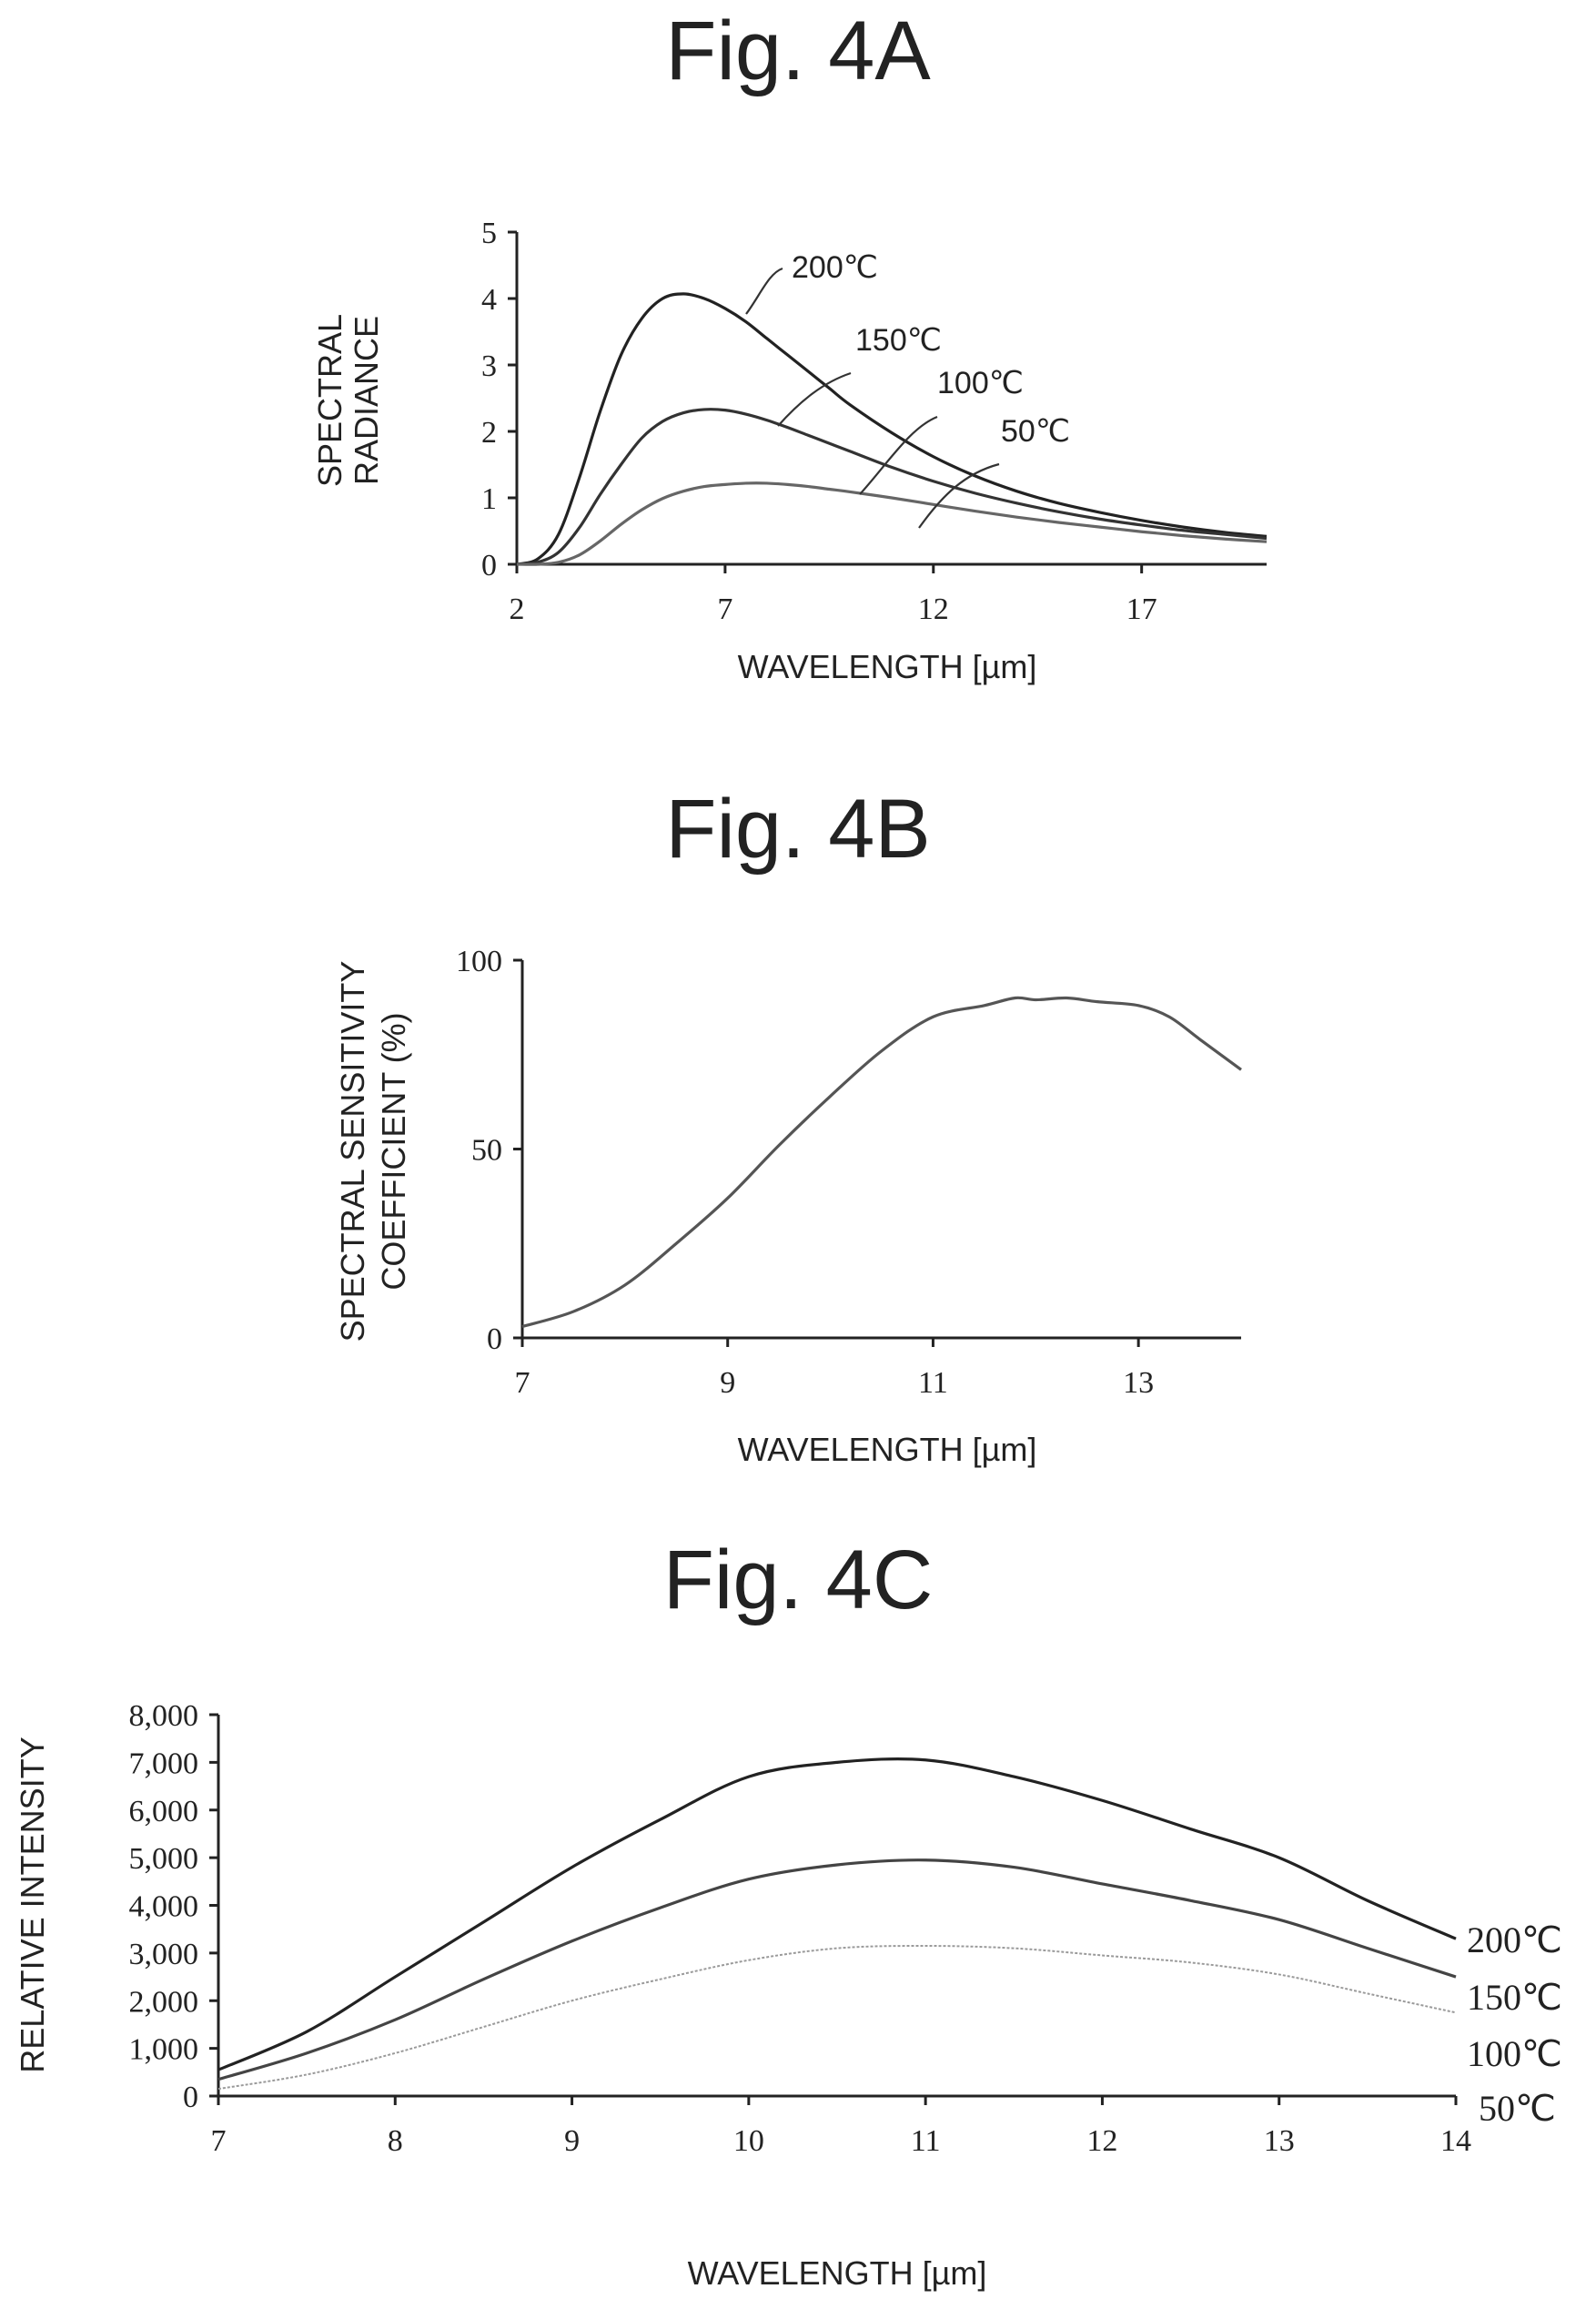 This screenshot has width=1596, height=2309. Describe the element at coordinates (329, 400) in the screenshot. I see `y-axis-label: SPECTRAL` at that location.